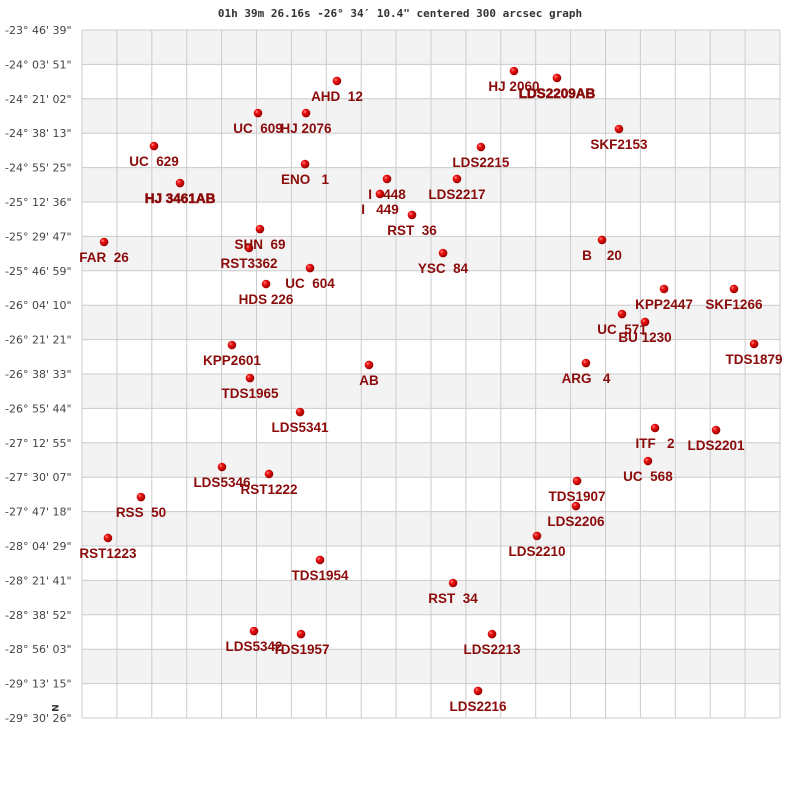  What do you see at coordinates (38, 305) in the screenshot?
I see `y-tick-label: -26° 04' 10"` at bounding box center [38, 305].